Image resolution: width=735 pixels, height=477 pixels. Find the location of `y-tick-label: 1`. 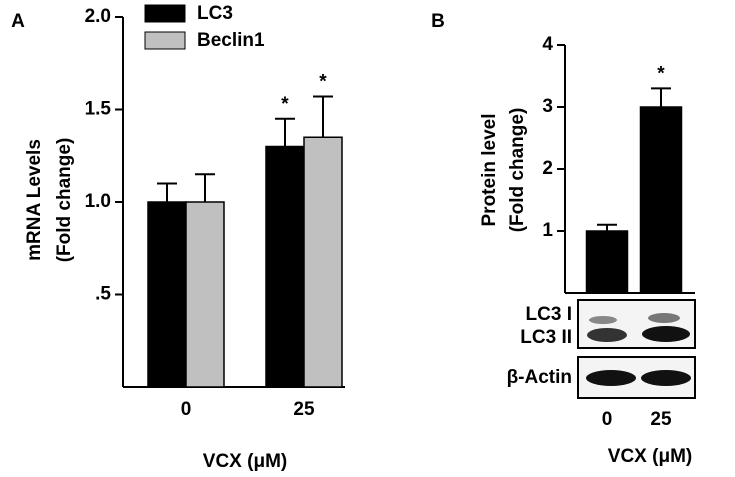

y-tick-label: 1 is located at coordinates (547, 230).